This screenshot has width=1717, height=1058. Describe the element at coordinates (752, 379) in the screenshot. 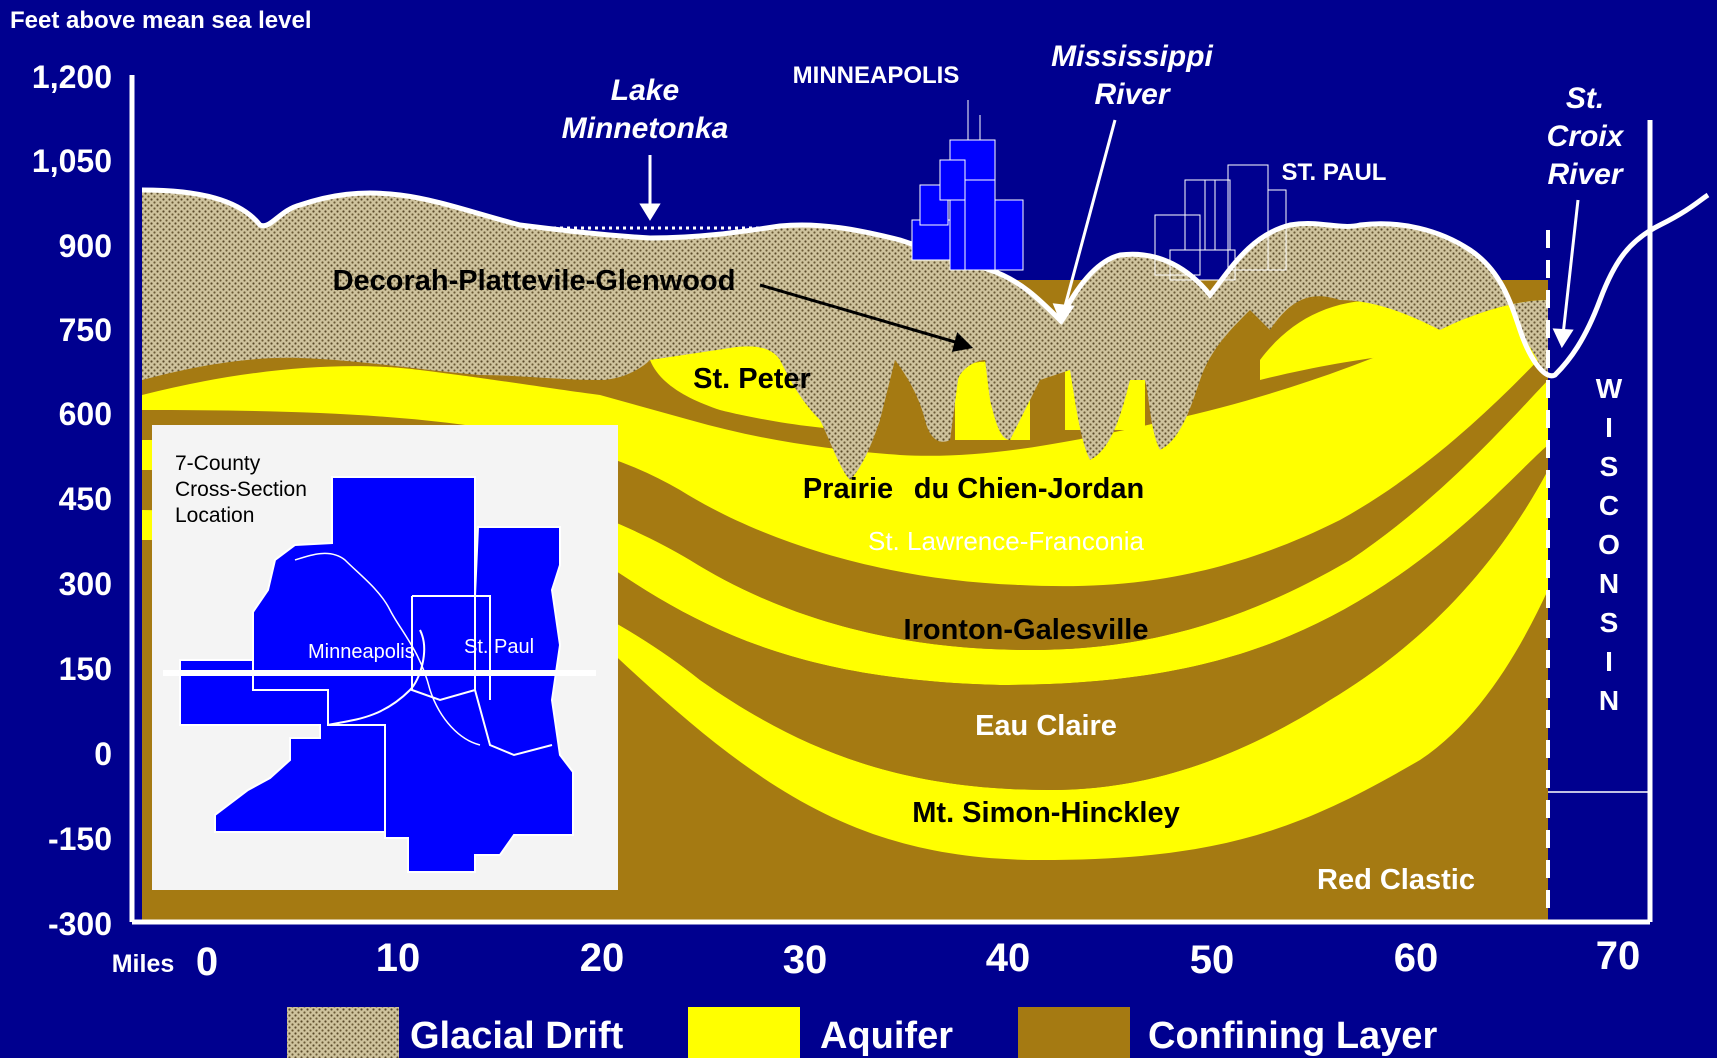

I see `label-st-peter: St. Peter` at that location.